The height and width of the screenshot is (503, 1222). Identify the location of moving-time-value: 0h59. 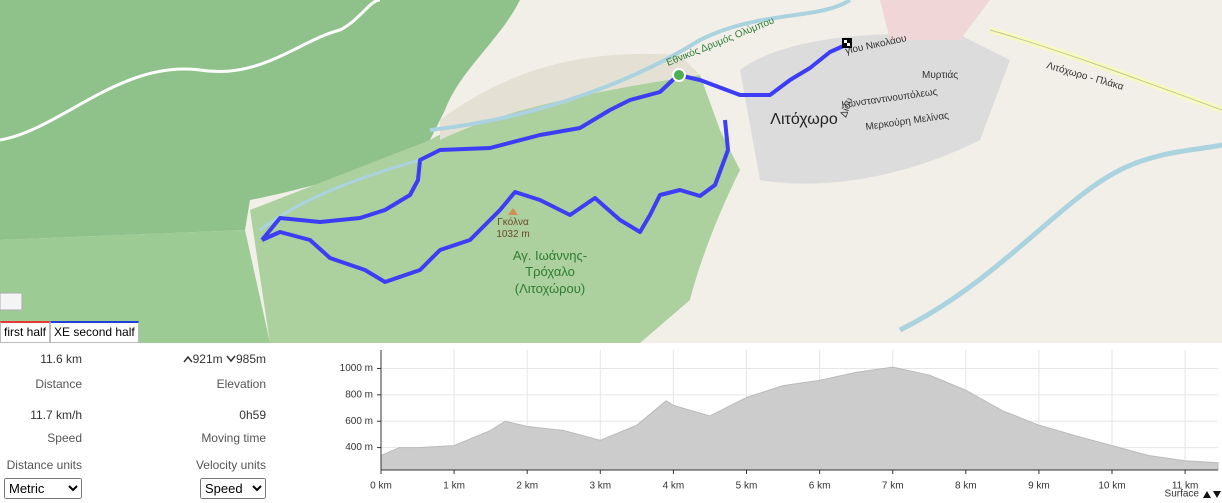
(252, 415).